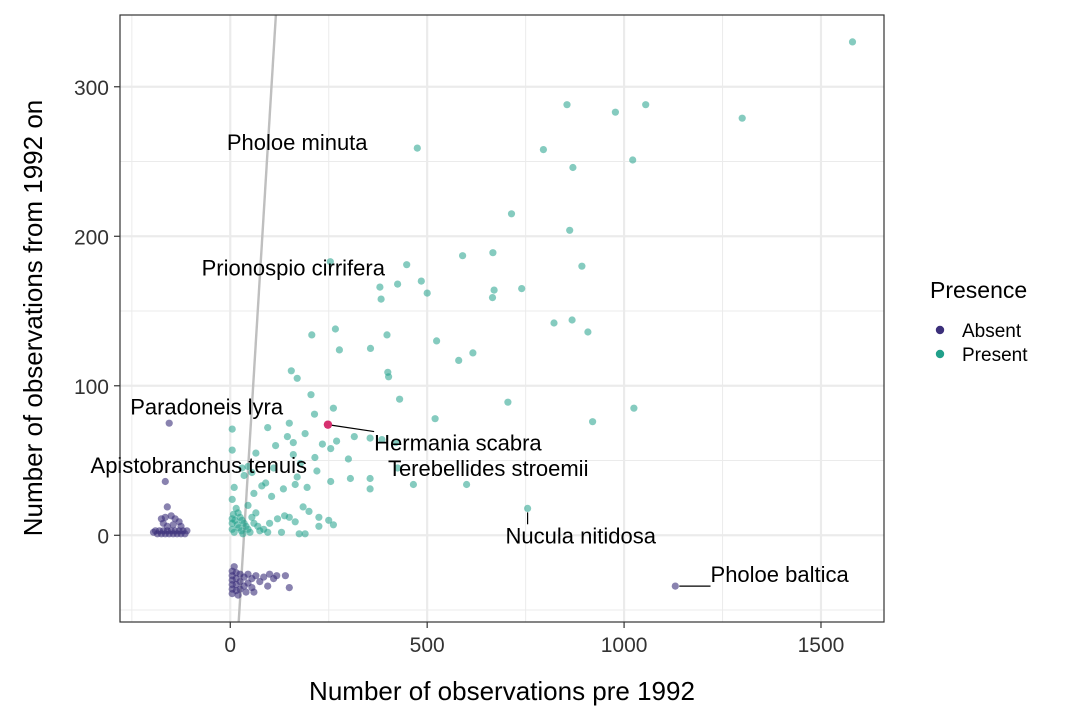 The height and width of the screenshot is (720, 1080). Describe the element at coordinates (821, 645) in the screenshot. I see `x-tick-label: 1500` at that location.